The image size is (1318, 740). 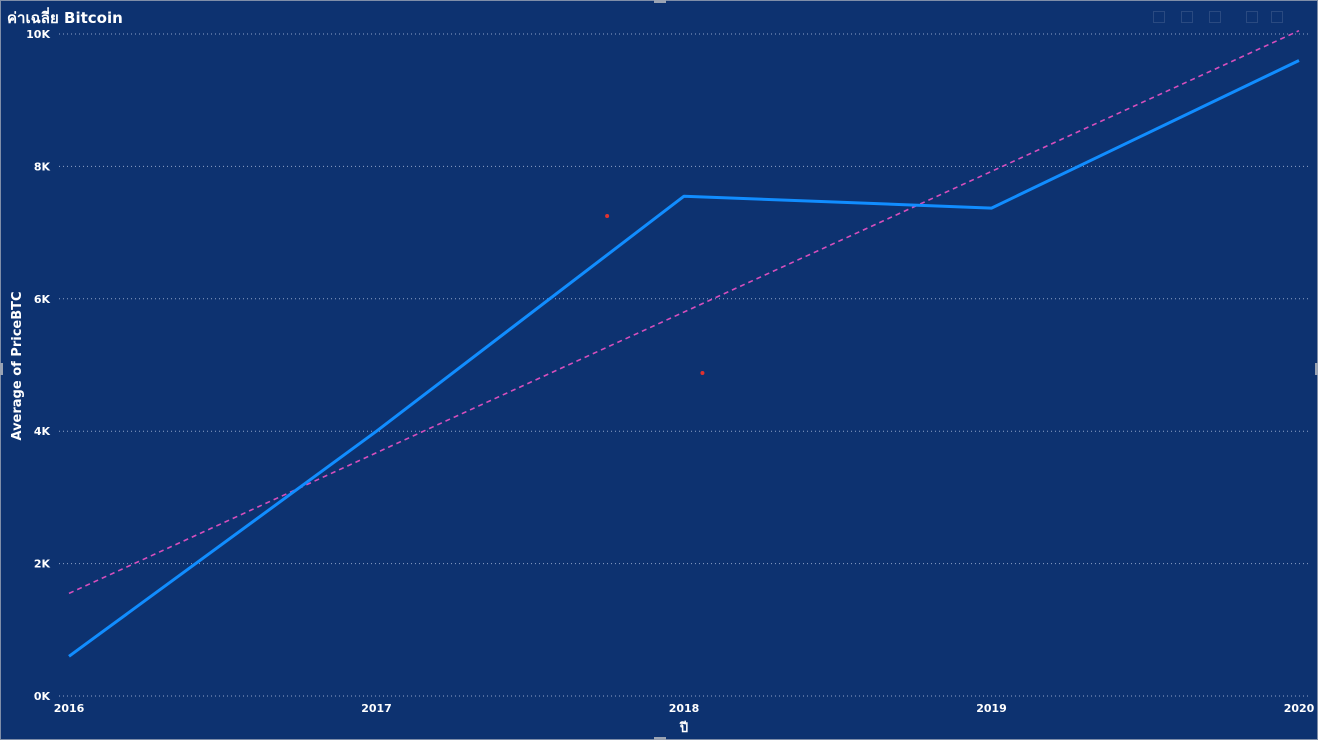 I want to click on y-tick-label: 0K, so click(x=42, y=696).